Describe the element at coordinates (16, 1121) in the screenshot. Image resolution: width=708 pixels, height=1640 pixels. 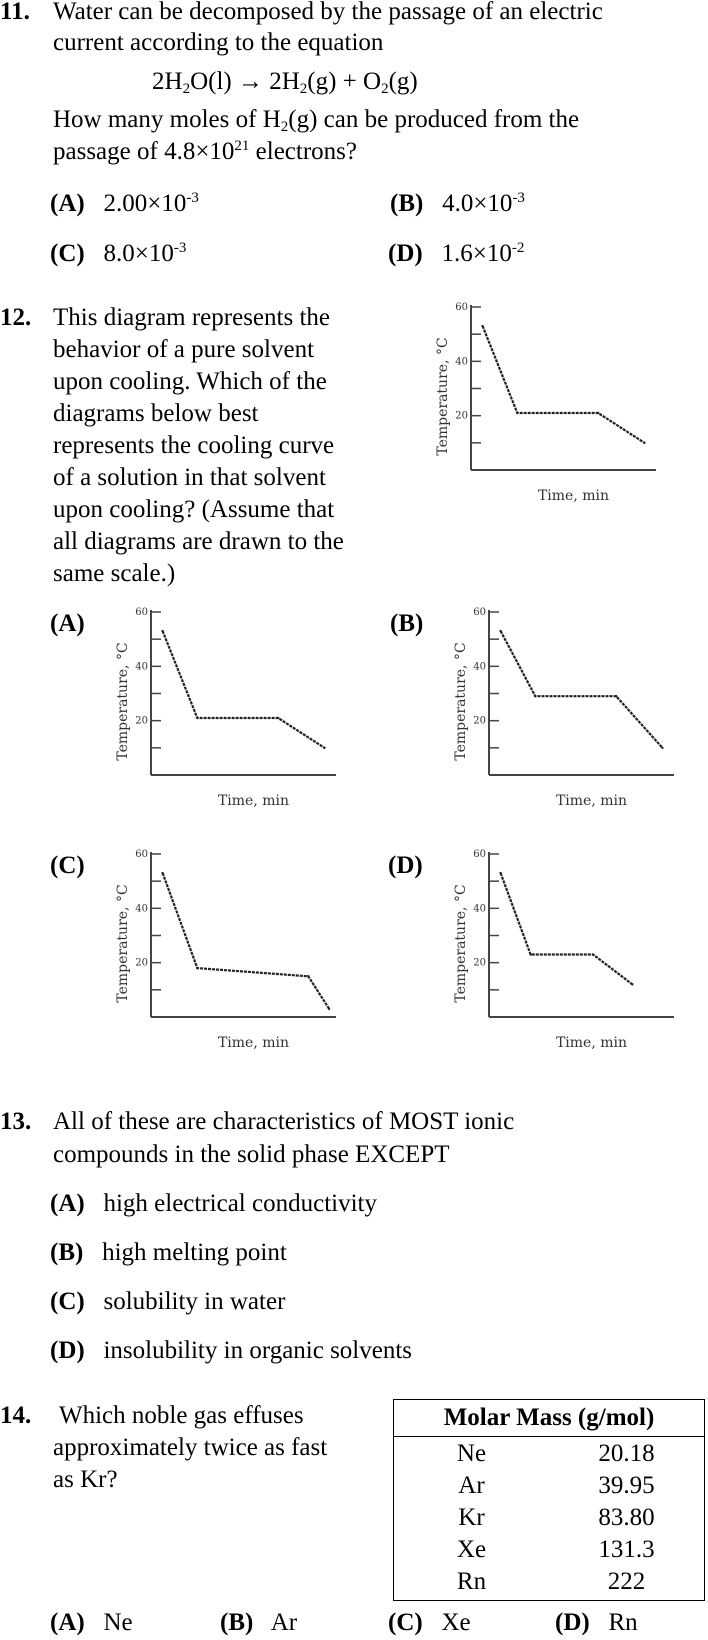
I see `question-number: 13.` at that location.